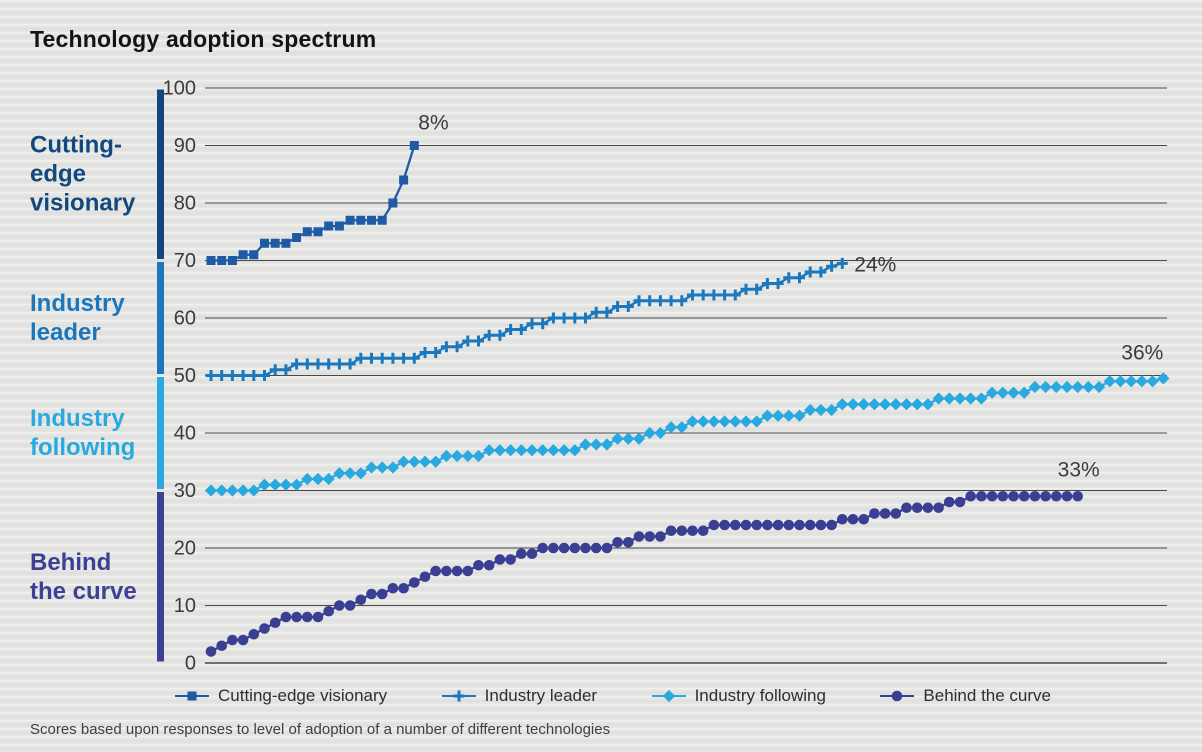  What do you see at coordinates (185, 491) in the screenshot?
I see `y-tick-label-30: 30` at bounding box center [185, 491].